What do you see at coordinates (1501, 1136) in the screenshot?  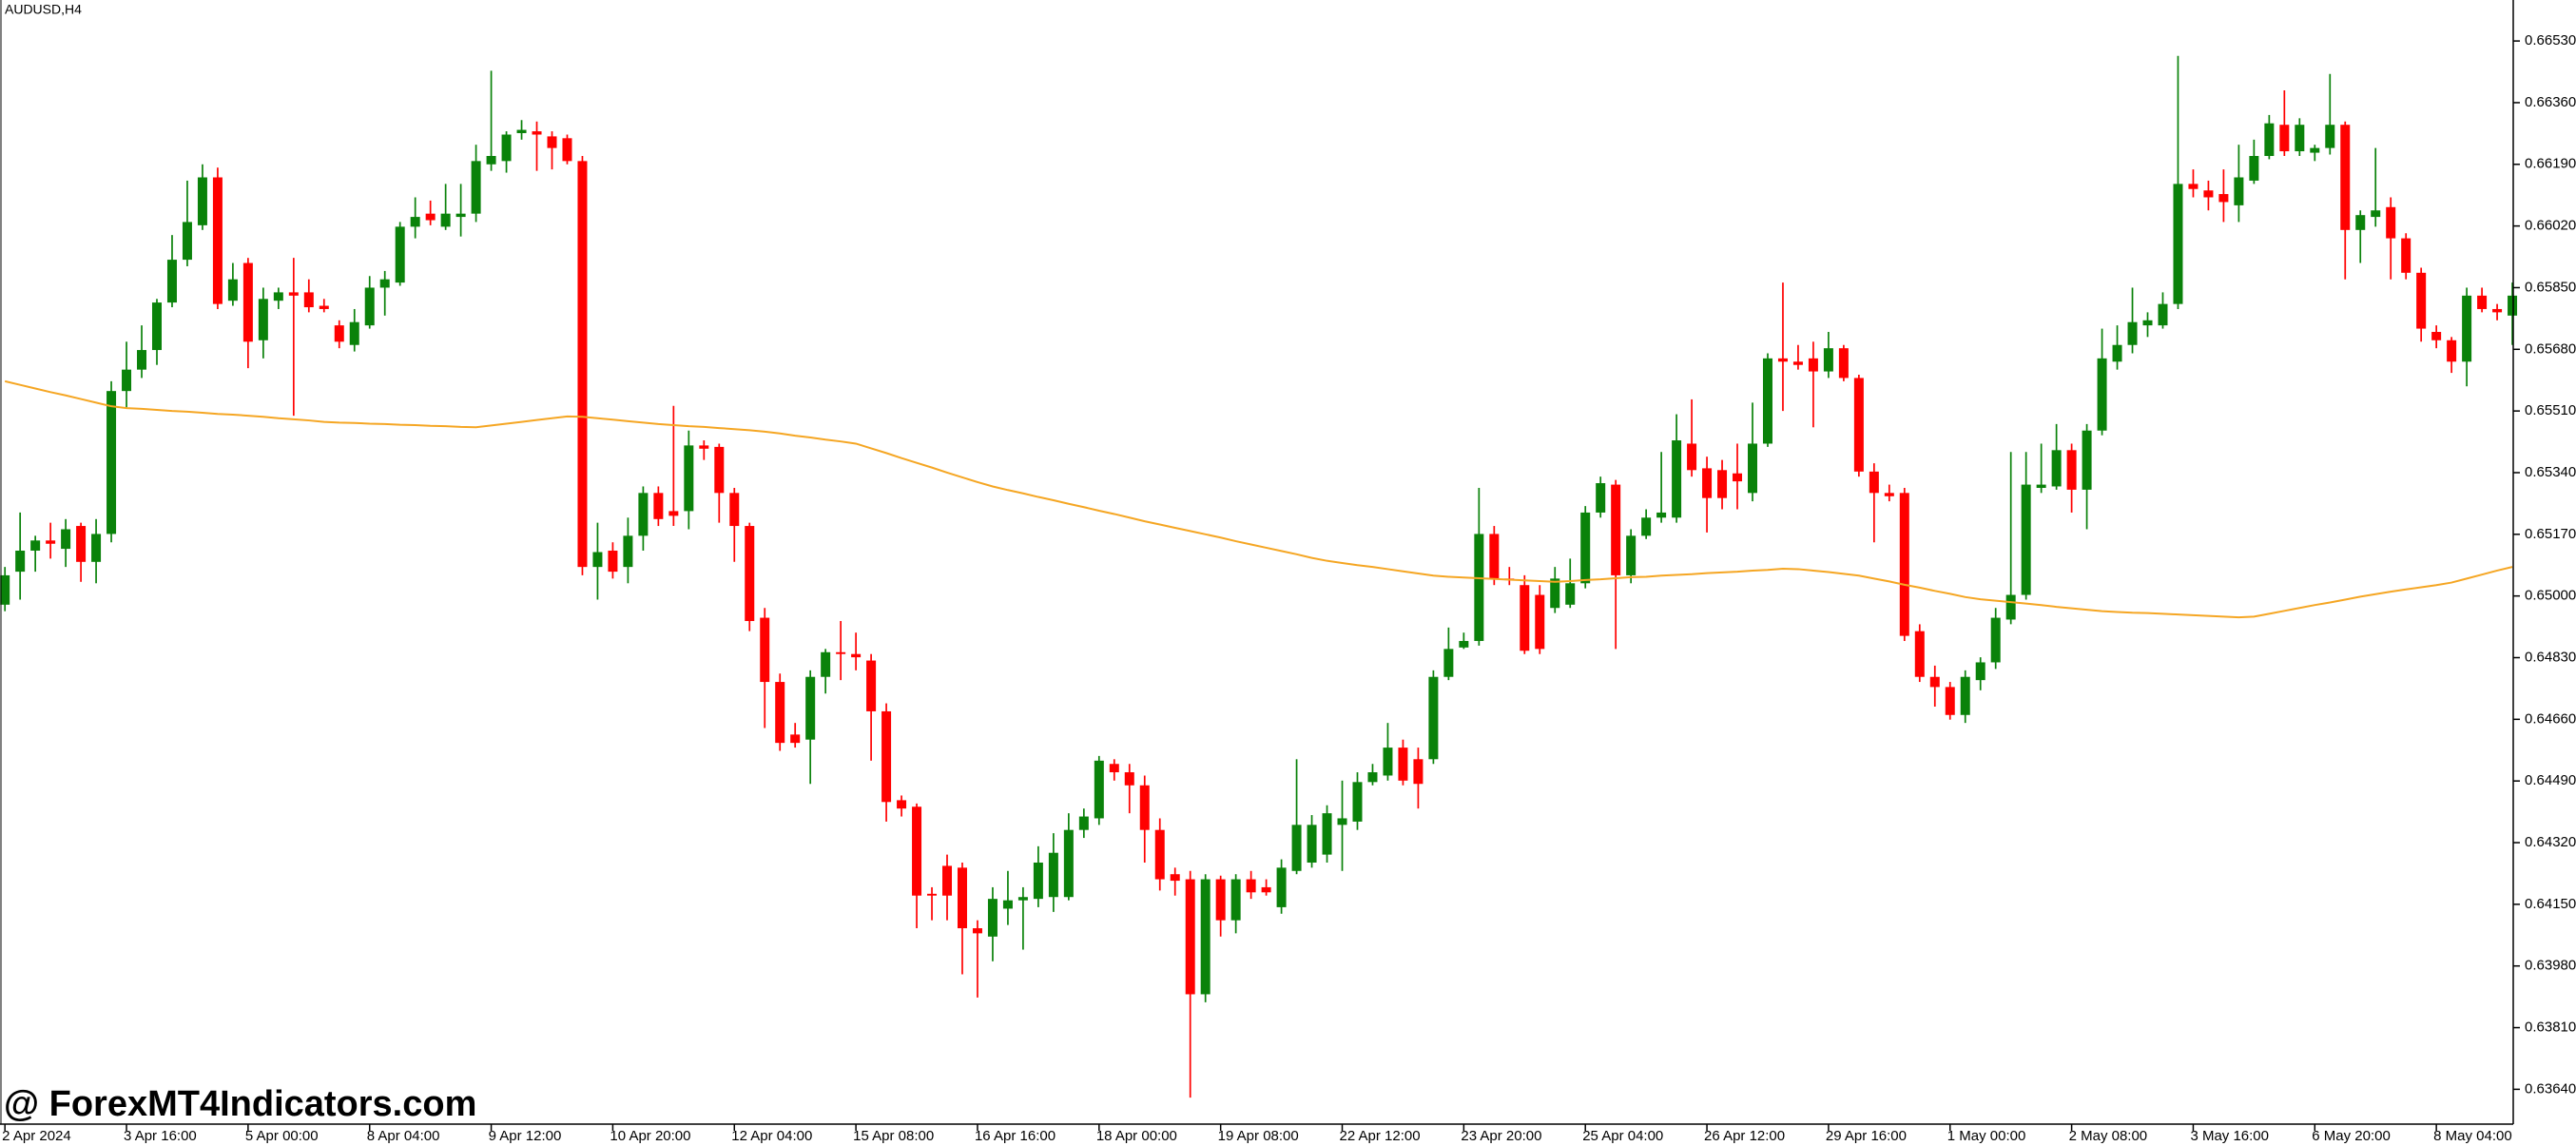 I see `x-tick-label: 23 Apr 20:00` at bounding box center [1501, 1136].